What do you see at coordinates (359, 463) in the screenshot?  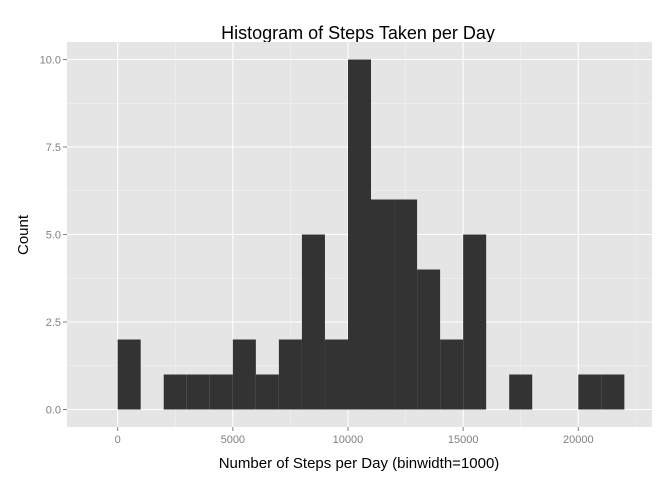 I see `x-axis-title: Number of Steps per Day (binwidth=1000)` at bounding box center [359, 463].